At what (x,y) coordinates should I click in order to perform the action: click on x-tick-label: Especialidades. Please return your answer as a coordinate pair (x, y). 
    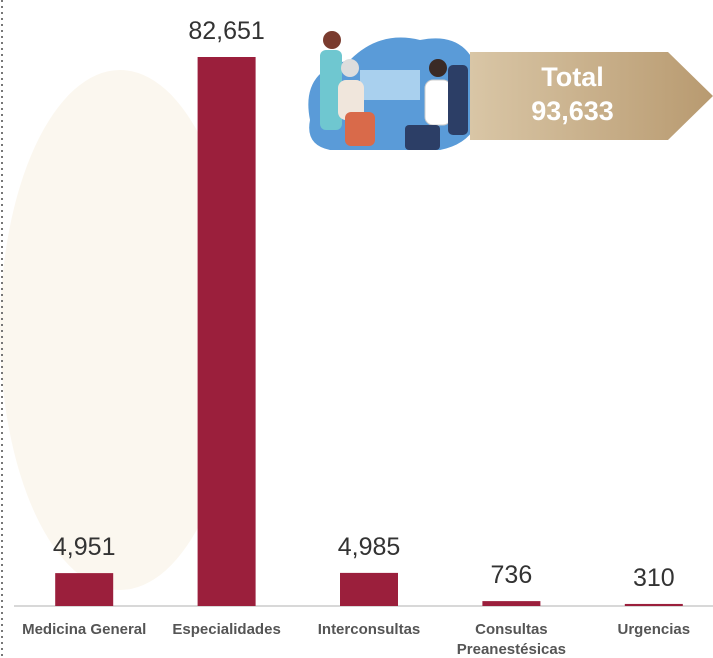
    Looking at the image, I should click on (226, 629).